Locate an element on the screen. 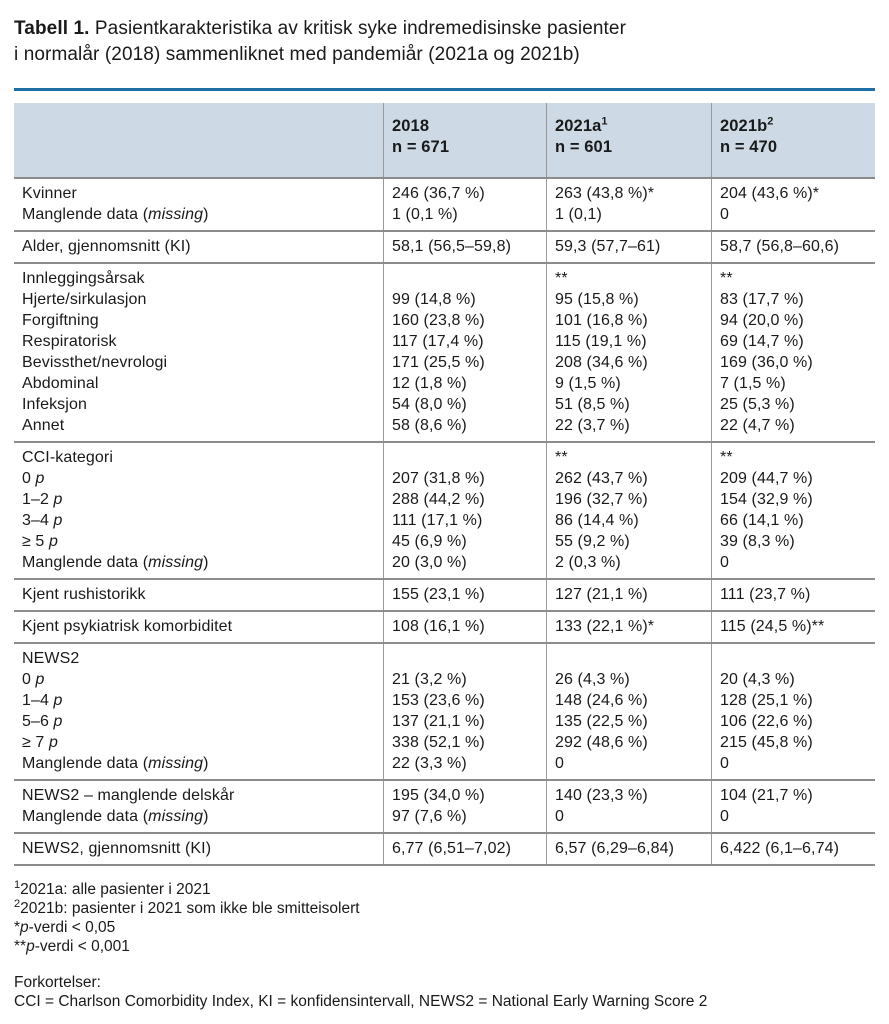 This screenshot has height=1024, width=889. cell-line: 140 (23,3 %) is located at coordinates (601, 795).